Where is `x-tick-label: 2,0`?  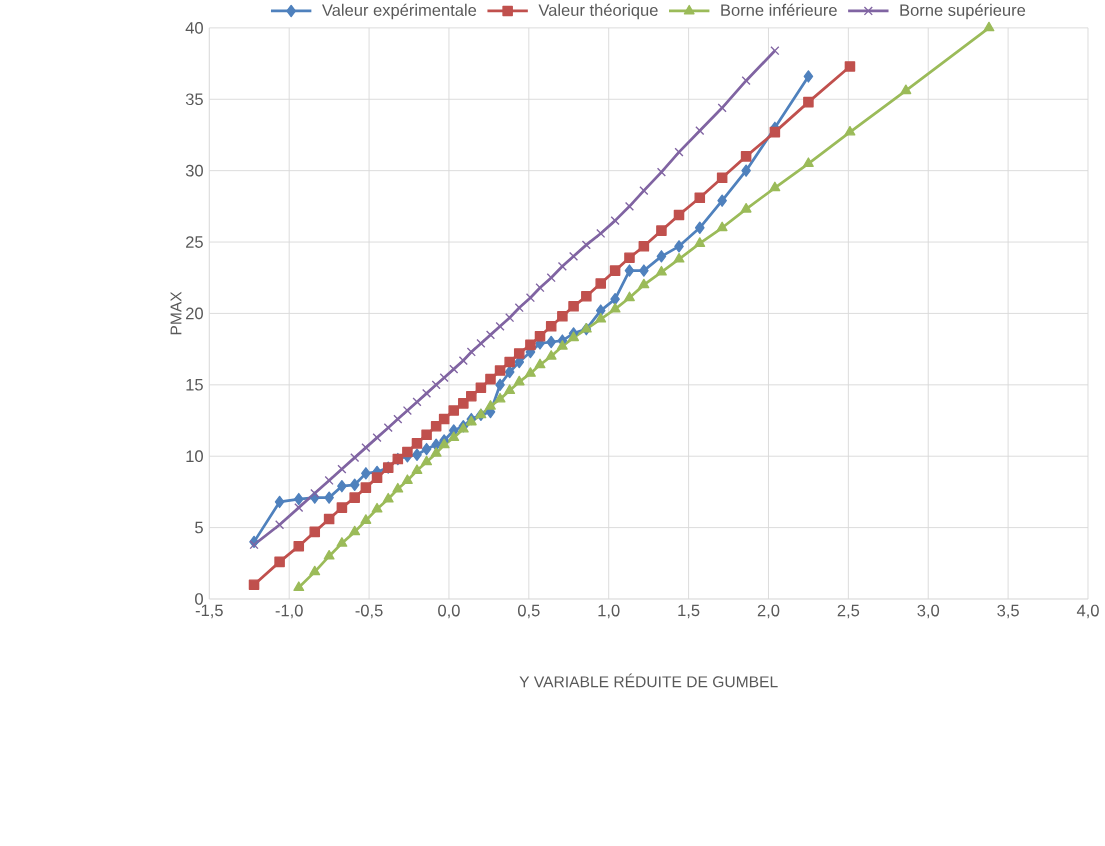 x-tick-label: 2,0 is located at coordinates (768, 611).